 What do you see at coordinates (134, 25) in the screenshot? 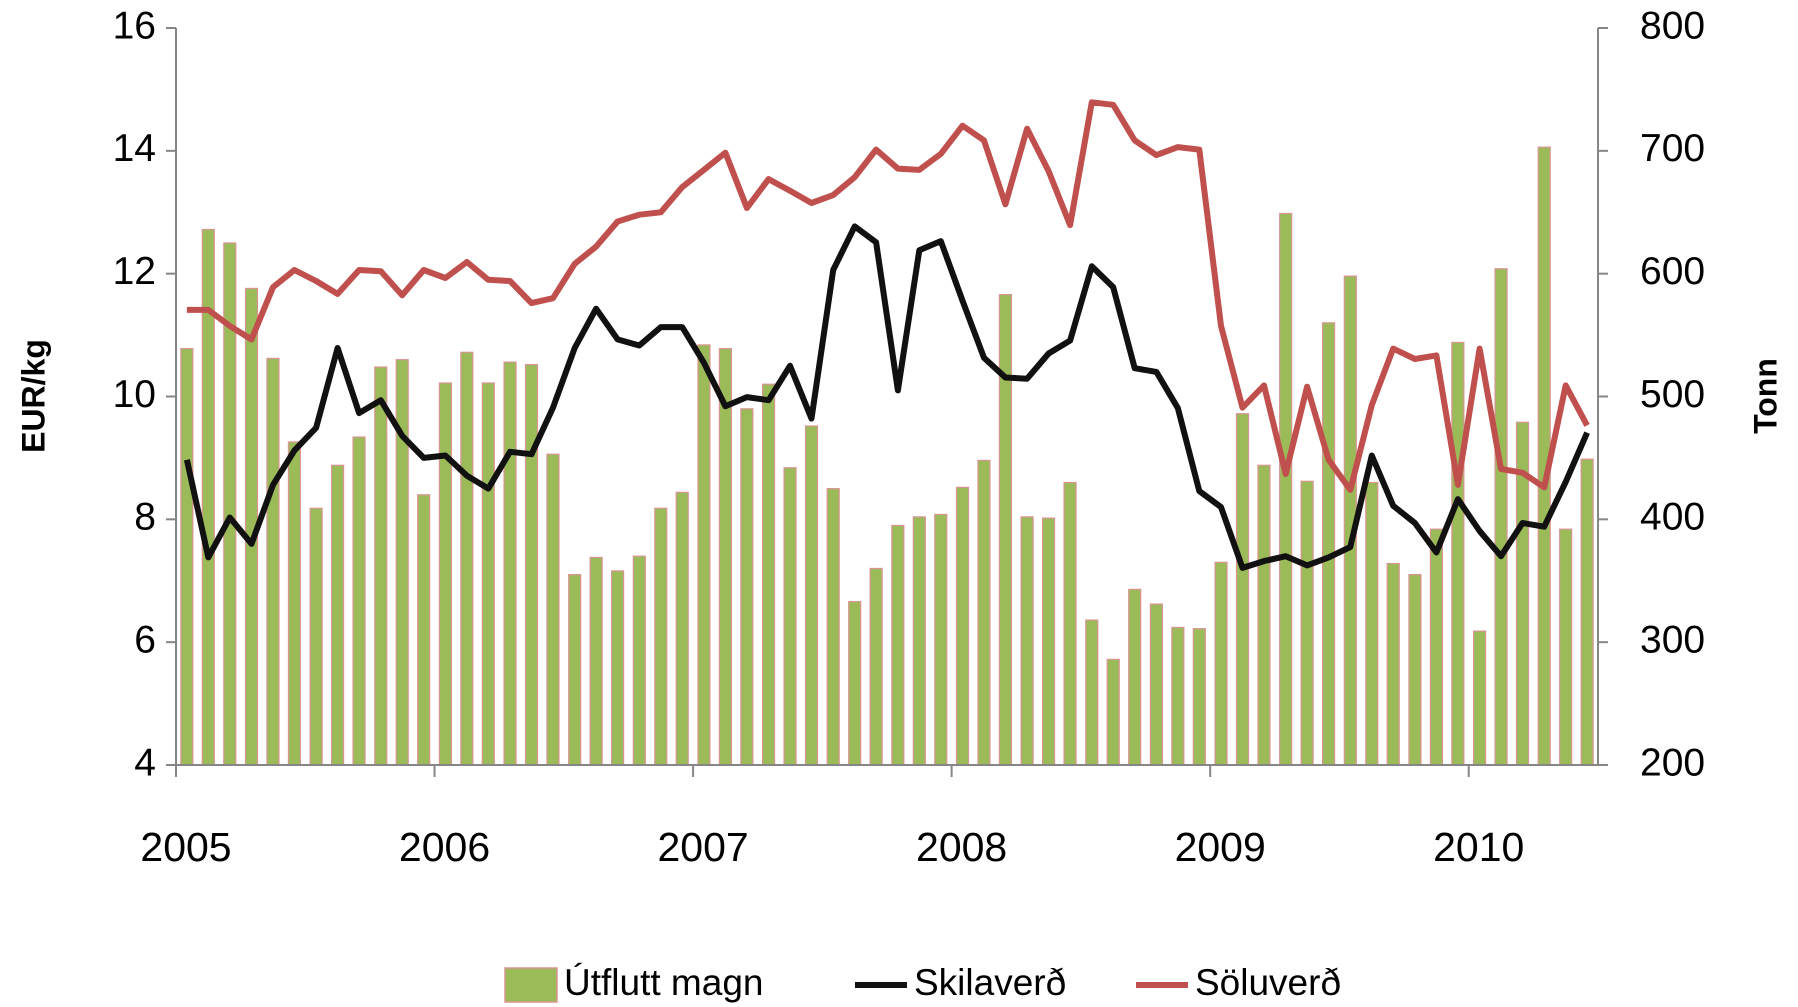
I see `y-tick-label: 16` at bounding box center [134, 25].